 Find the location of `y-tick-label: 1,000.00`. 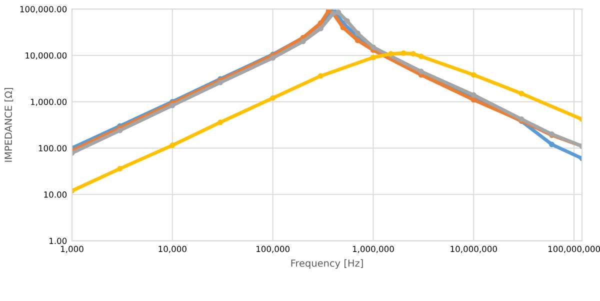

y-tick-label: 1,000.00 is located at coordinates (48, 102).